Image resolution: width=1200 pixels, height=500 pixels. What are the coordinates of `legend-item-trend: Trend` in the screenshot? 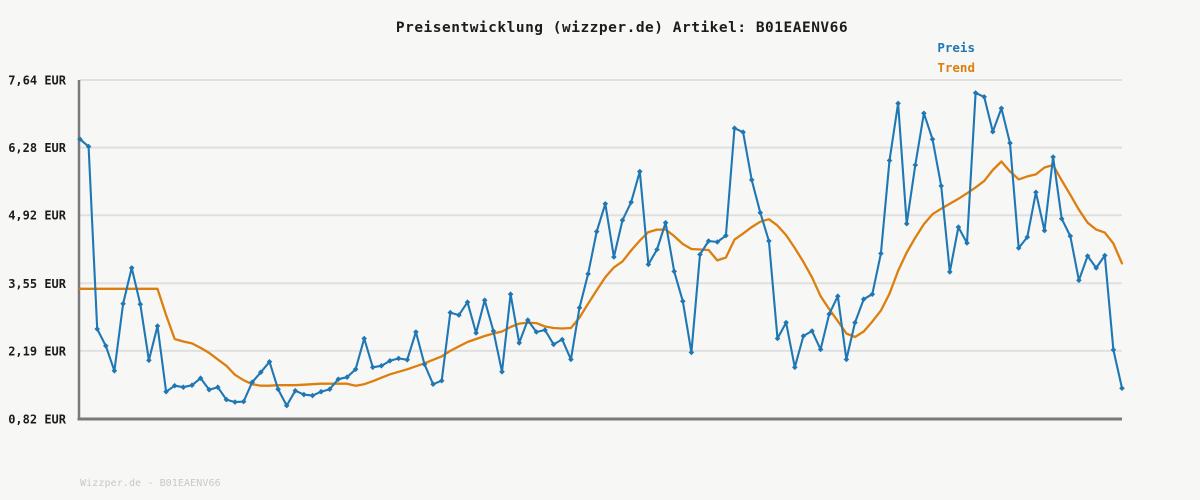 It's located at (956, 67).